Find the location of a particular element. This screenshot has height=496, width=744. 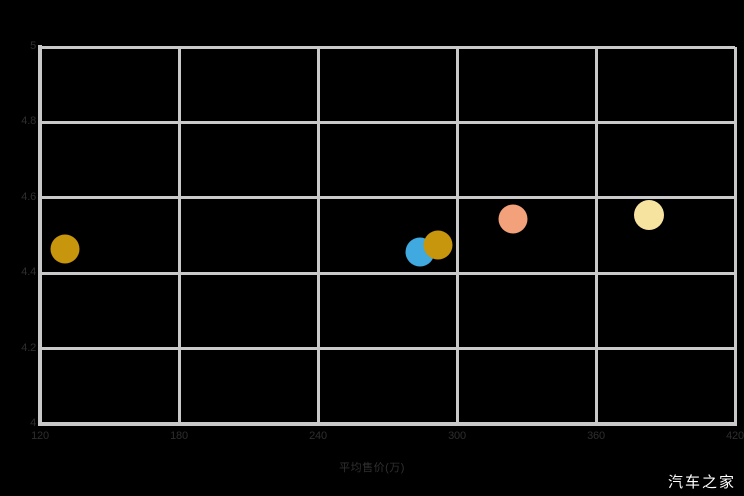

y-axis-tick-label: 4.8 is located at coordinates (28, 121).